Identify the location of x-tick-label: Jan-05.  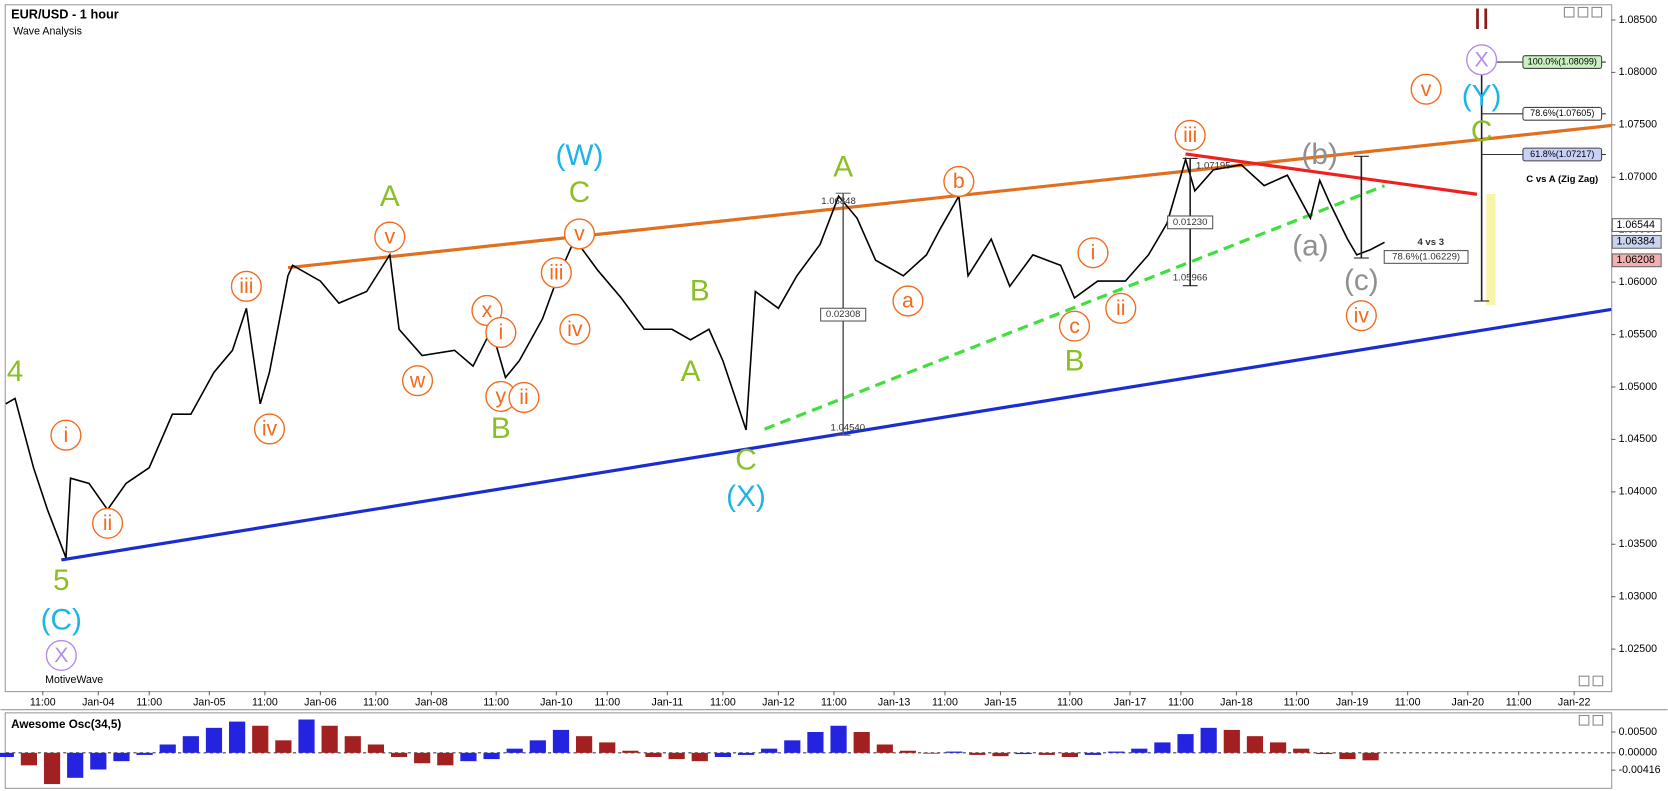
(209, 703).